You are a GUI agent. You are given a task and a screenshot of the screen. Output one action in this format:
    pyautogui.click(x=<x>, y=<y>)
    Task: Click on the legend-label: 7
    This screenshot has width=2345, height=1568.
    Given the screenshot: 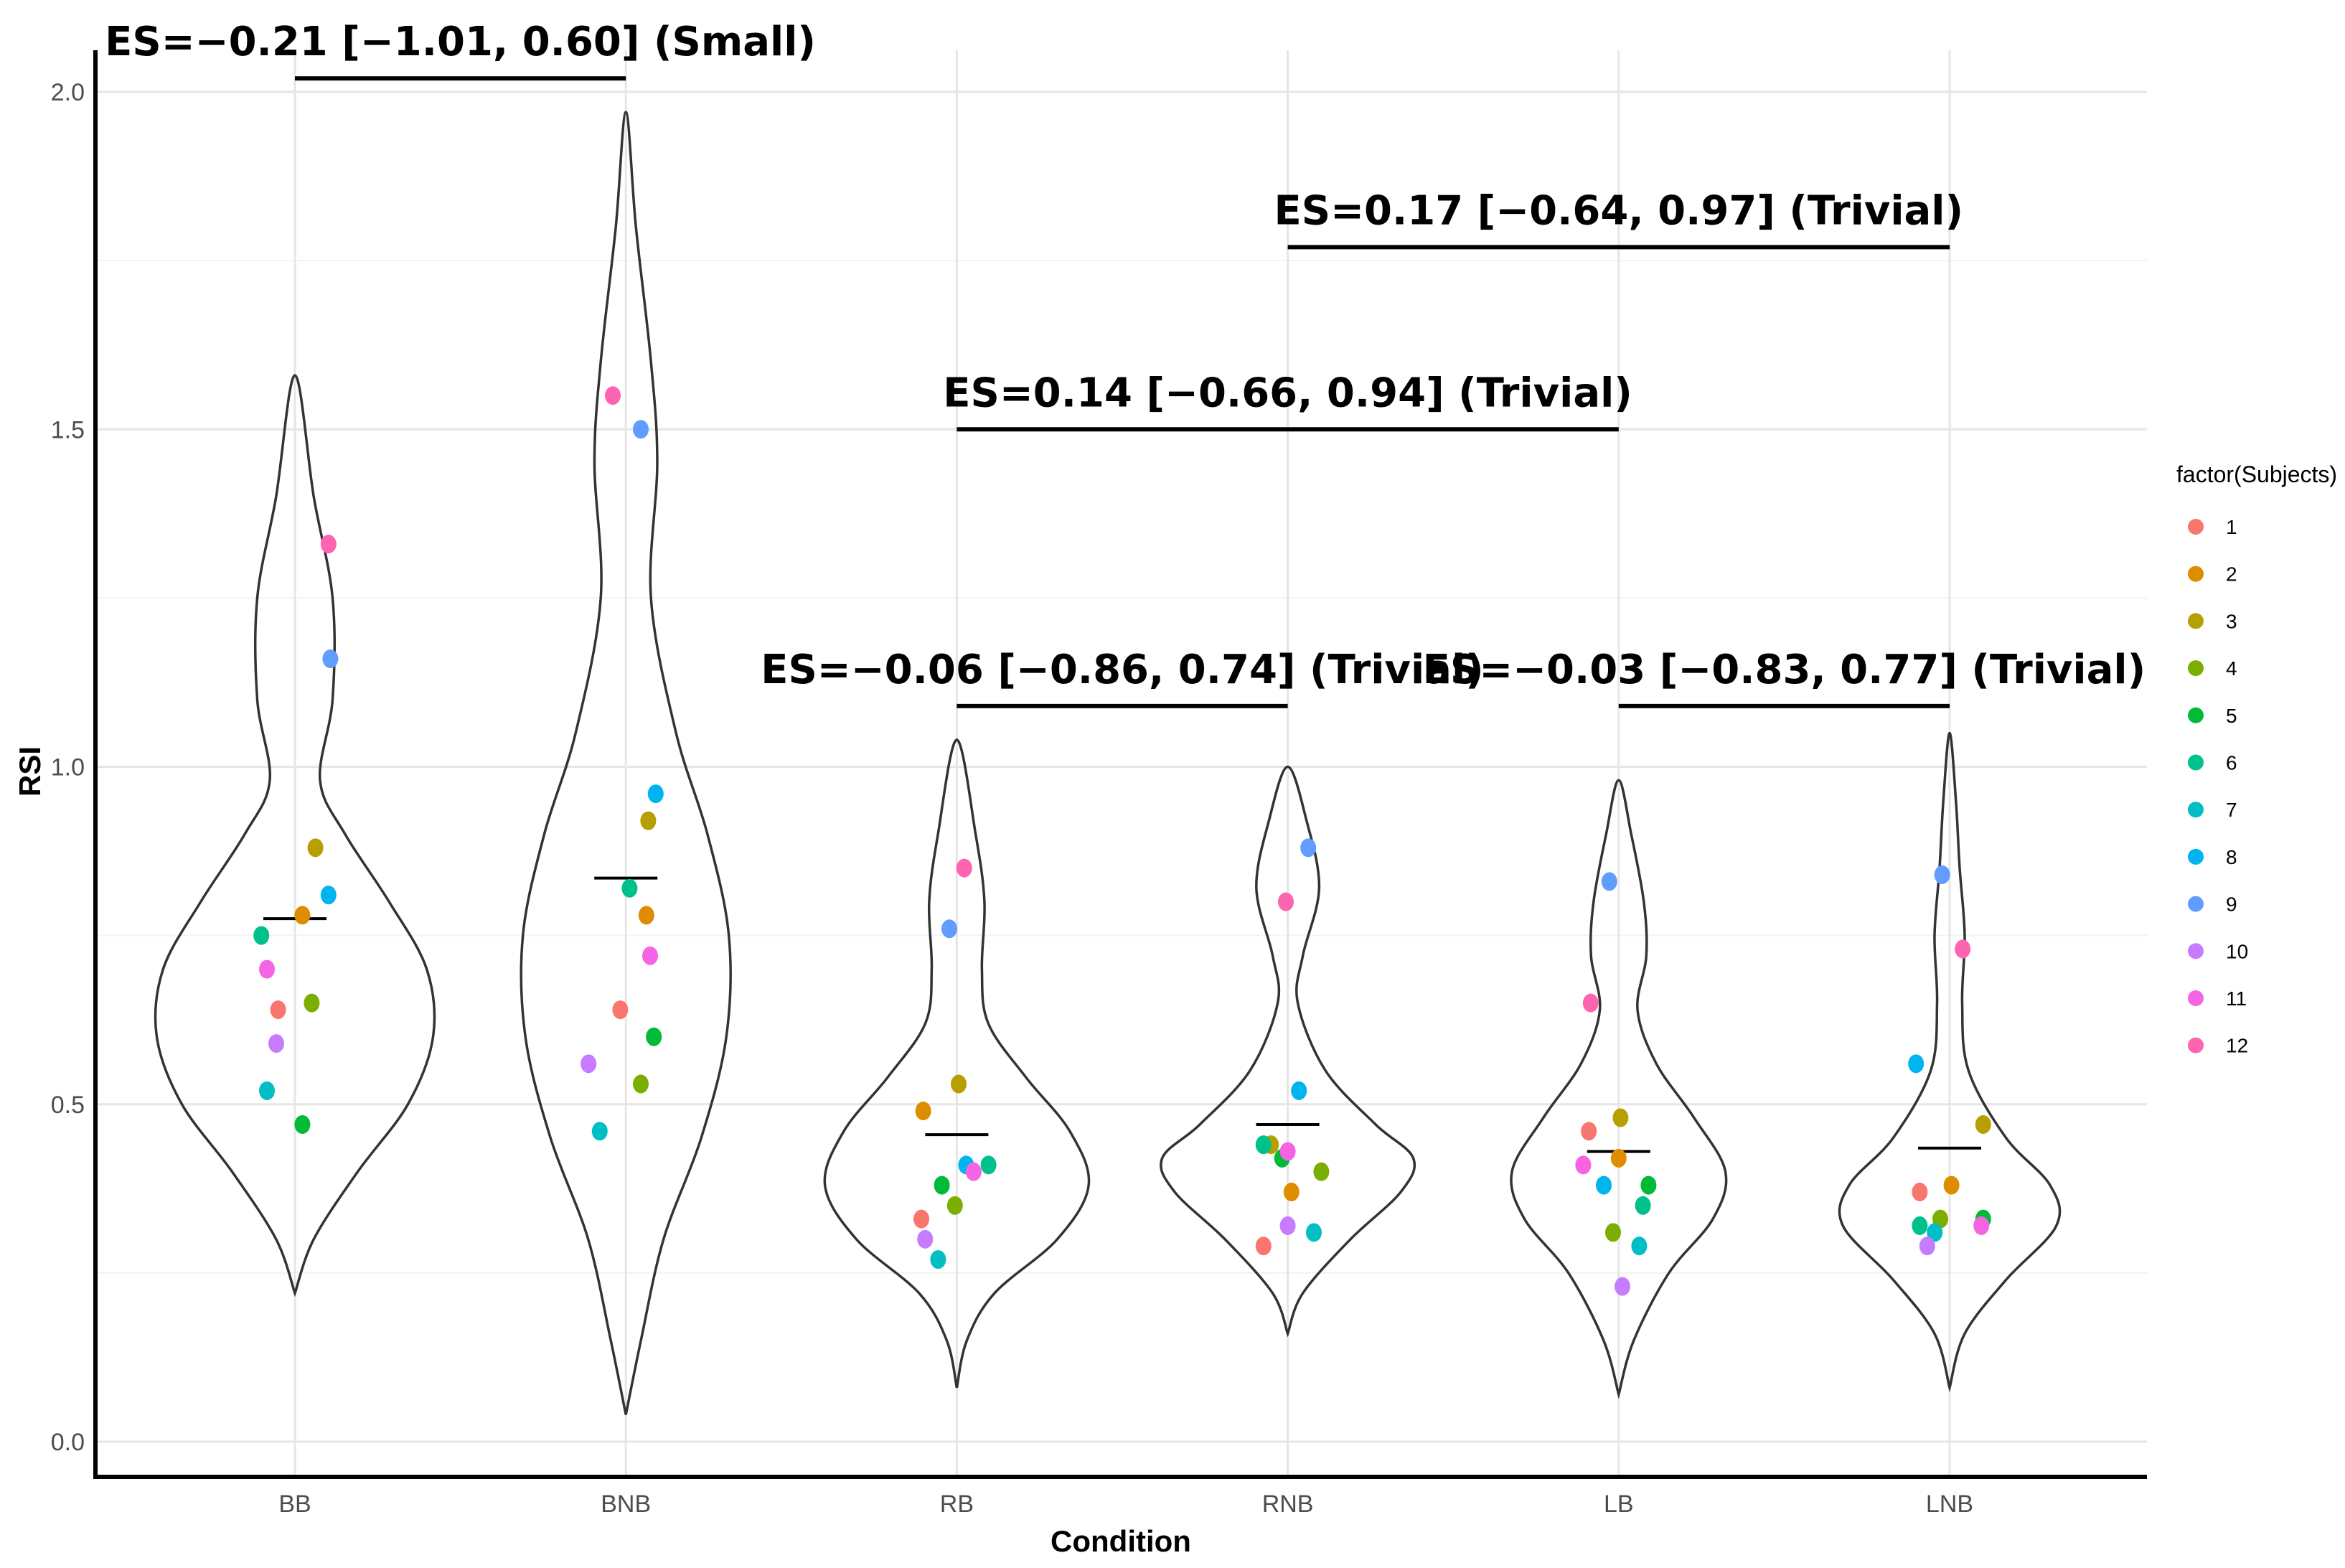 What is the action you would take?
    pyautogui.click(x=2231, y=810)
    